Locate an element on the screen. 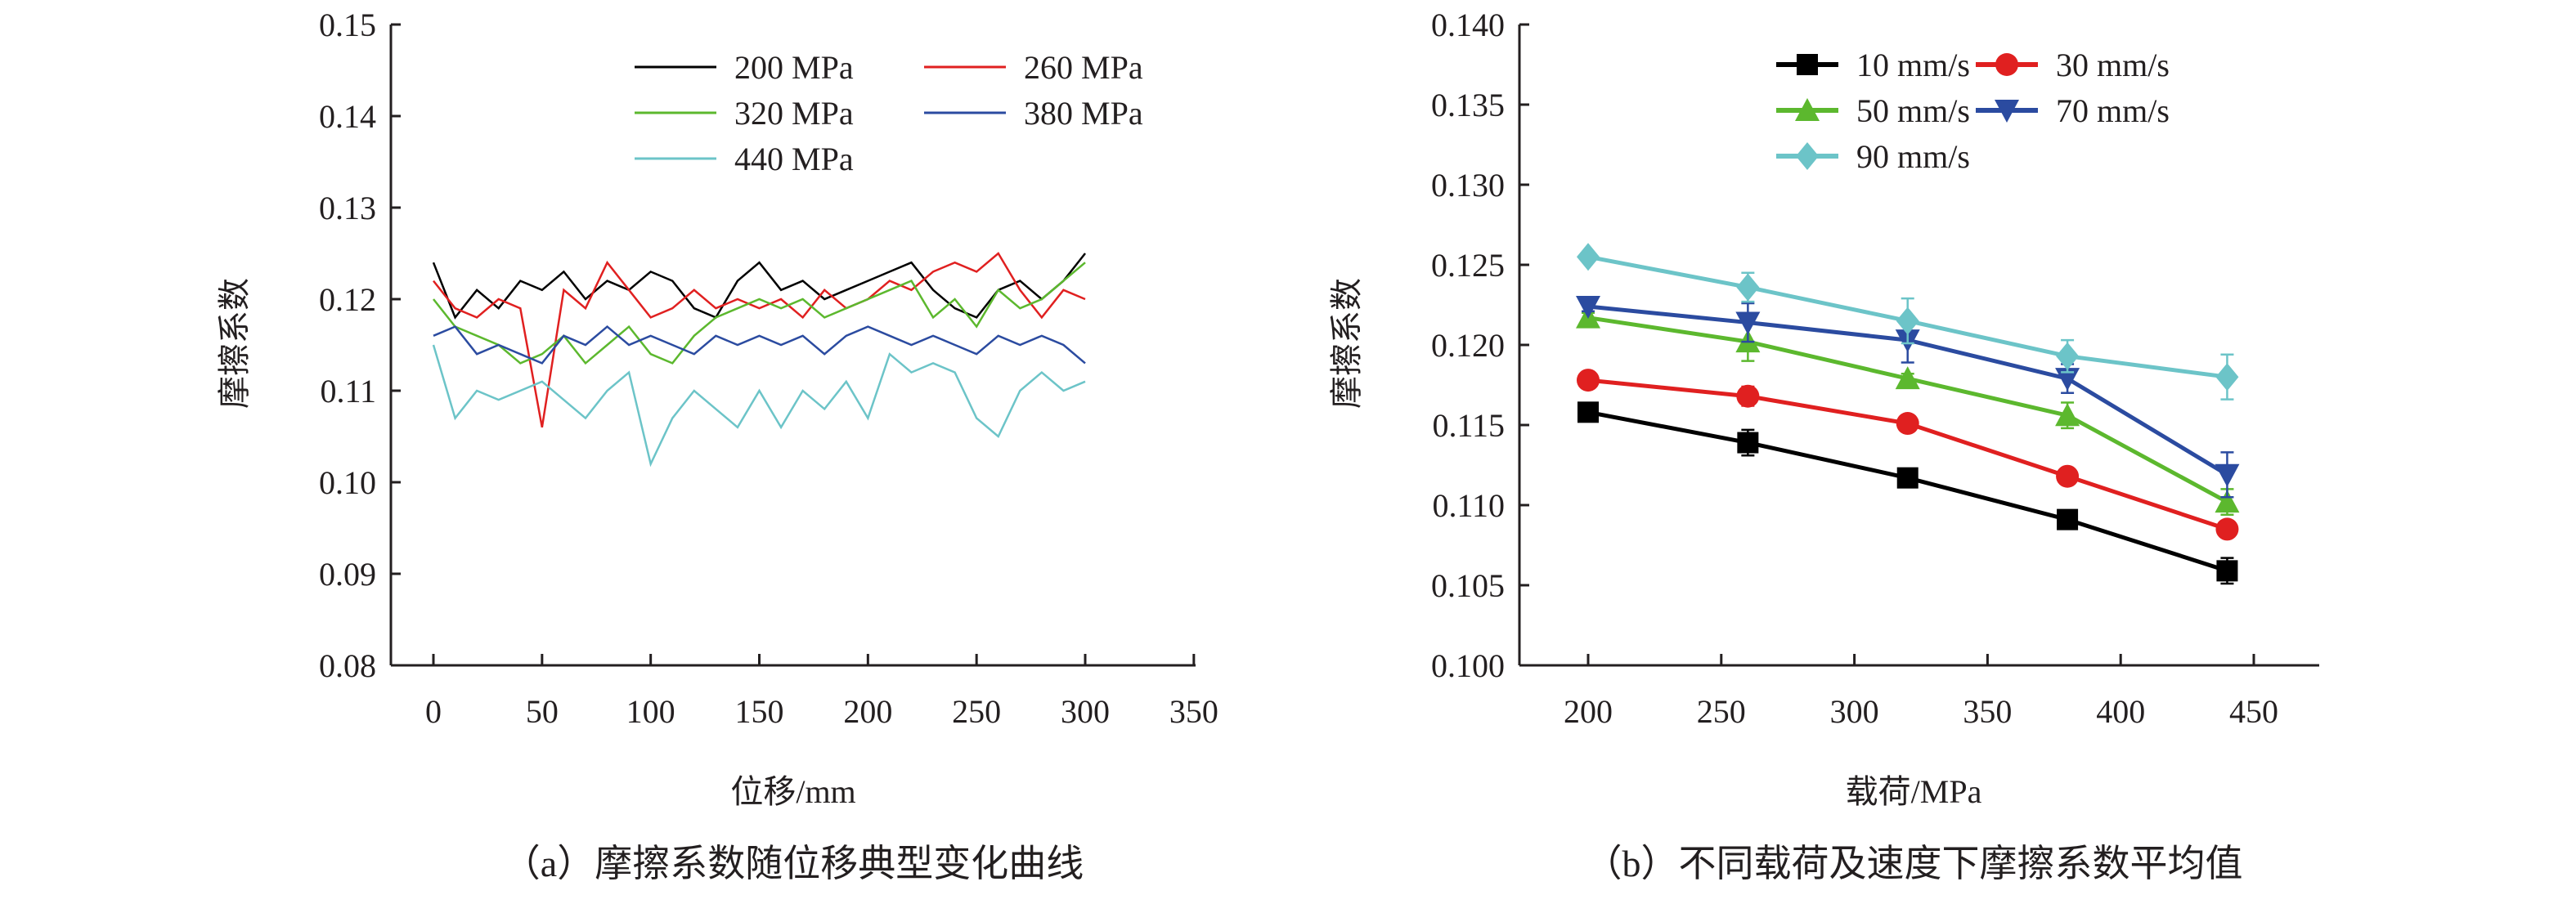 Image resolution: width=2576 pixels, height=904 pixels. y-tick-label: 0.12 is located at coordinates (347, 299).